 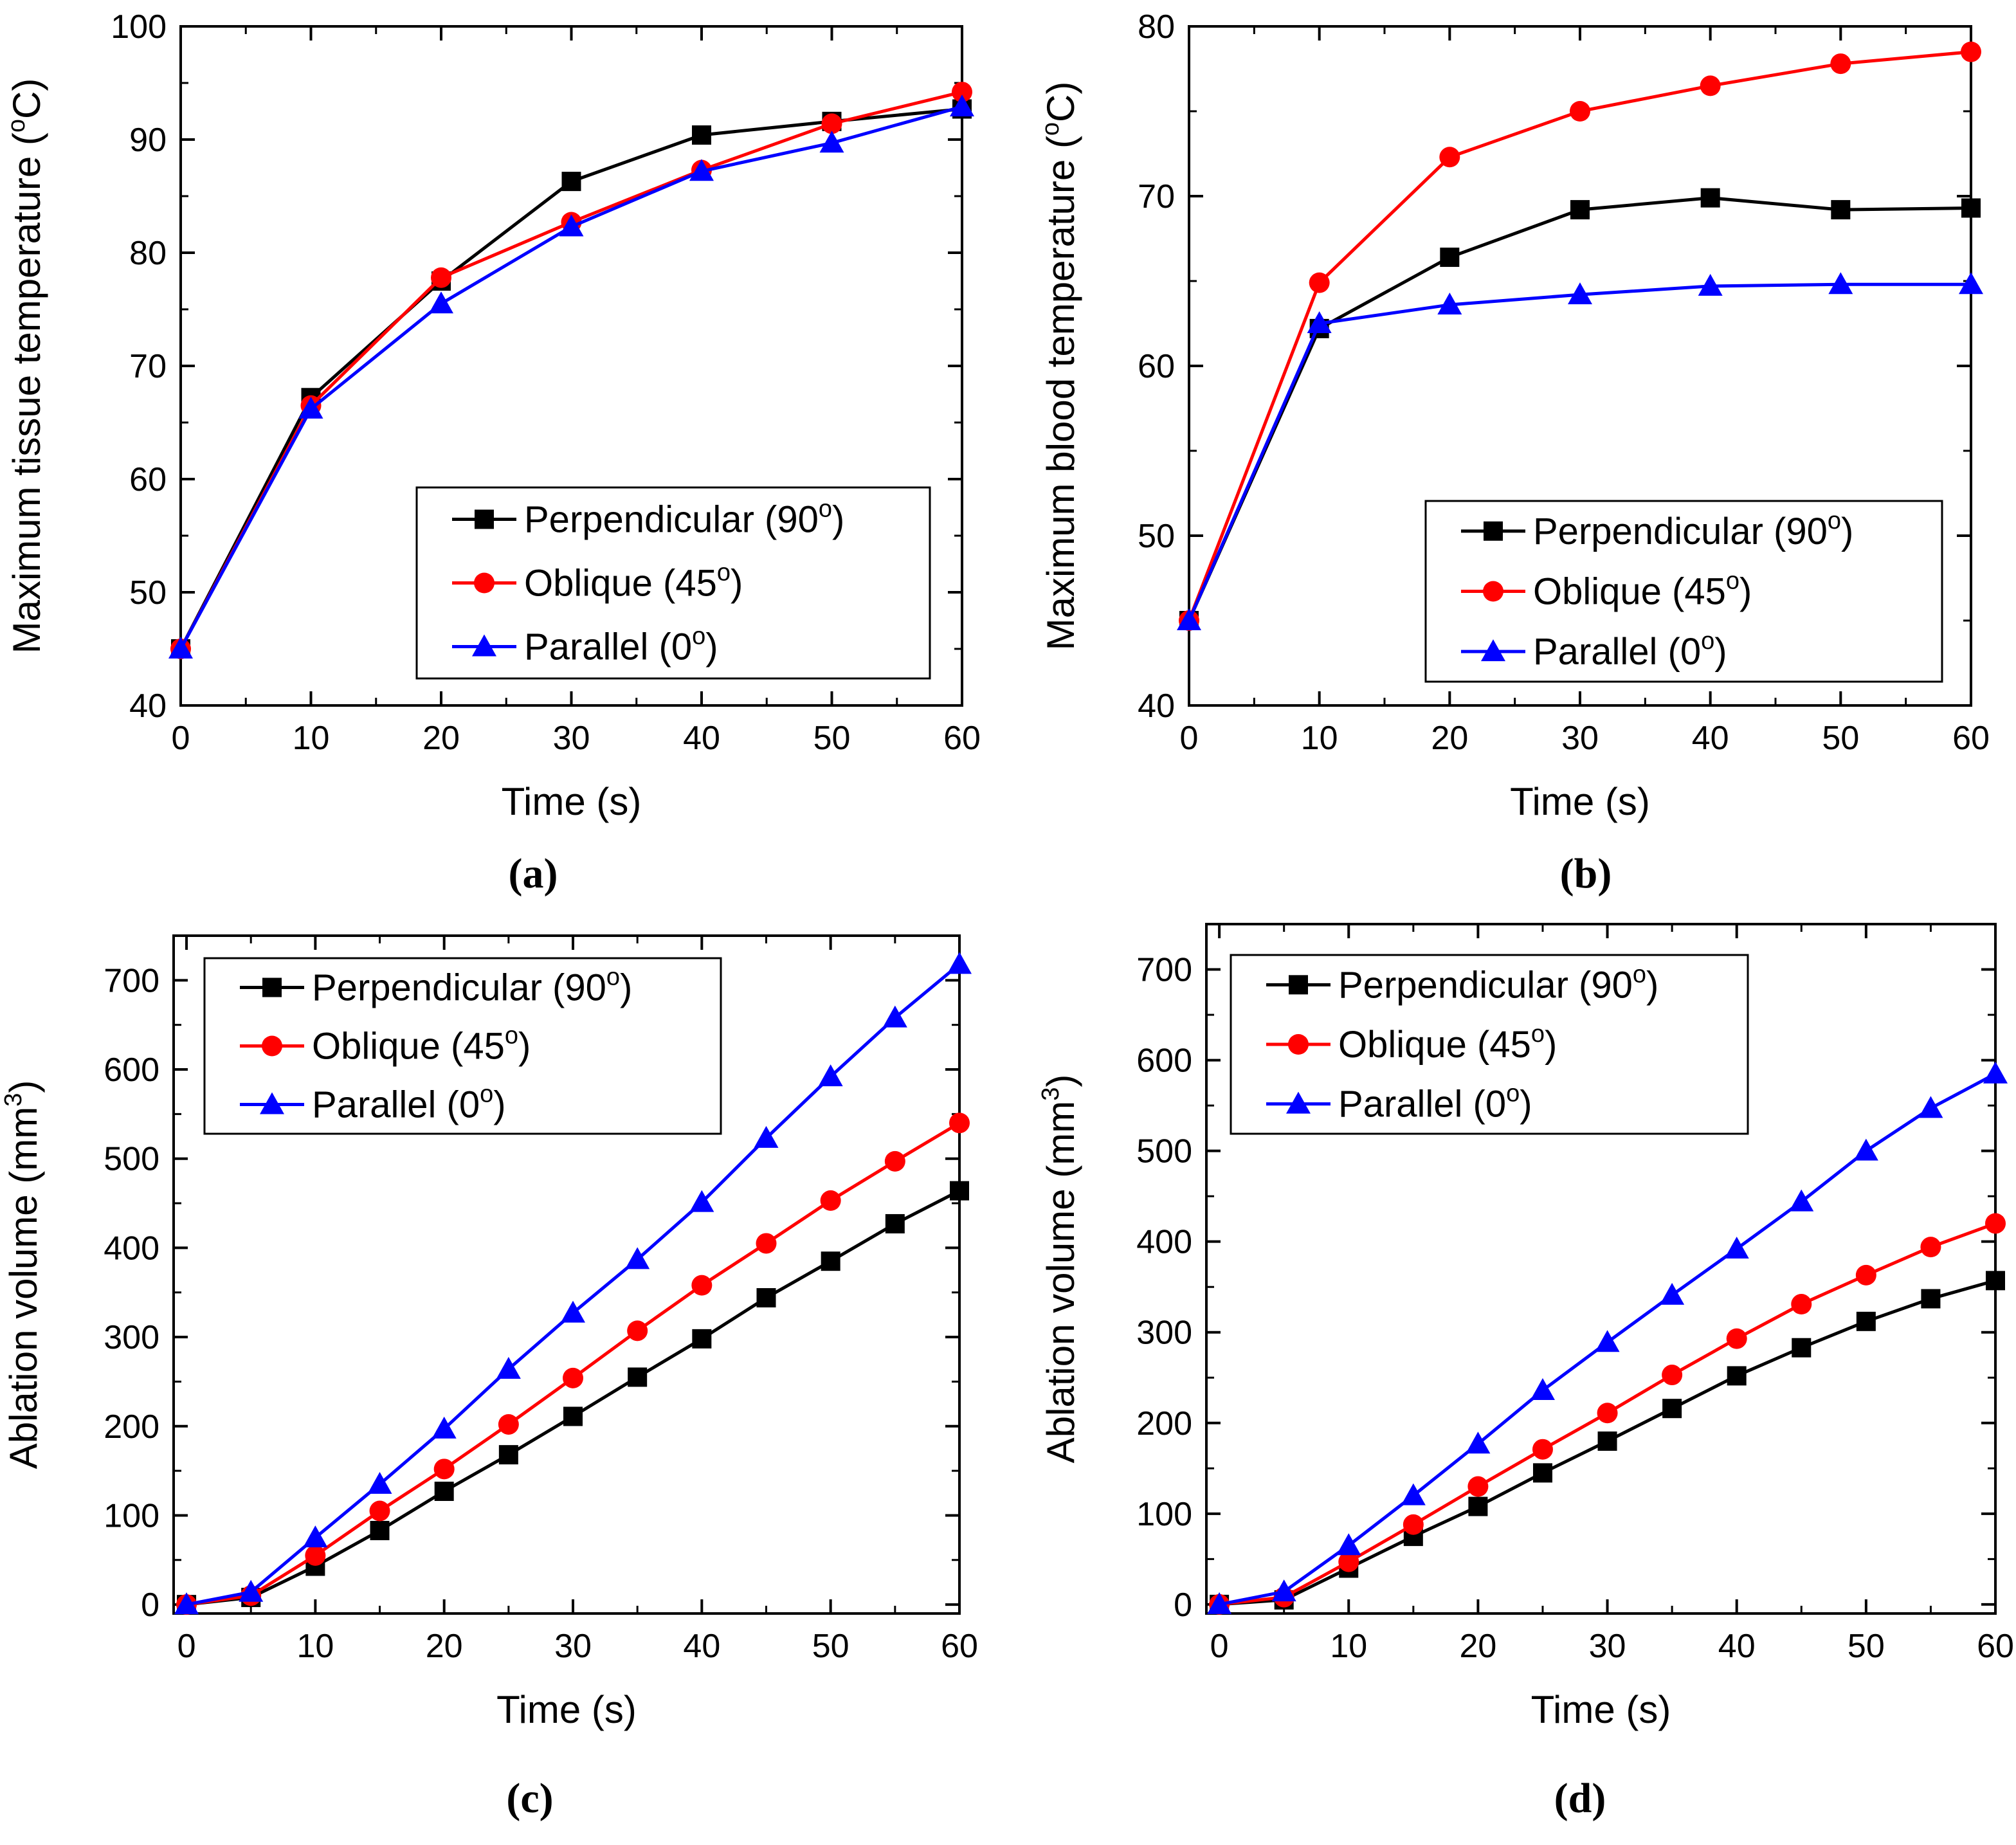 I want to click on plot-frame, so click(x=1601, y=1269).